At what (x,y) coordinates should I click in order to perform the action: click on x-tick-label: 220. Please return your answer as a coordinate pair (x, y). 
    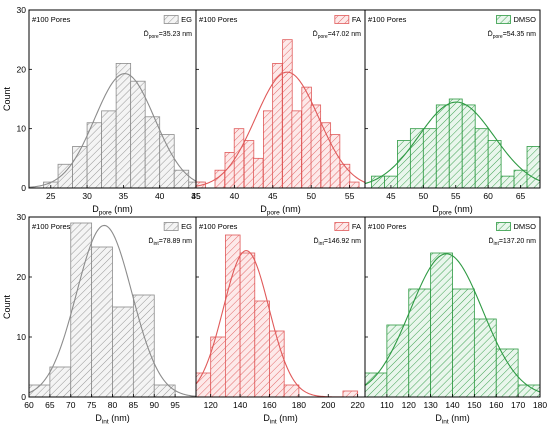
    Looking at the image, I should click on (358, 405).